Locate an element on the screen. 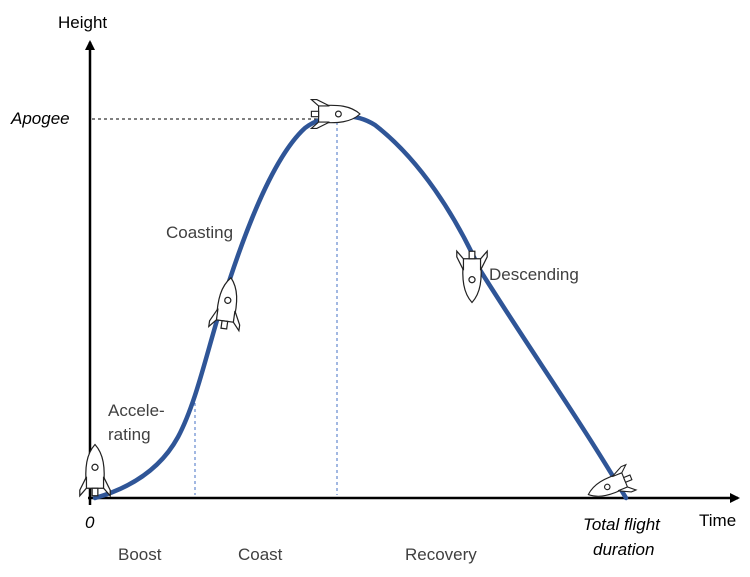 This screenshot has height=577, width=750. duration-label: duration is located at coordinates (623, 549).